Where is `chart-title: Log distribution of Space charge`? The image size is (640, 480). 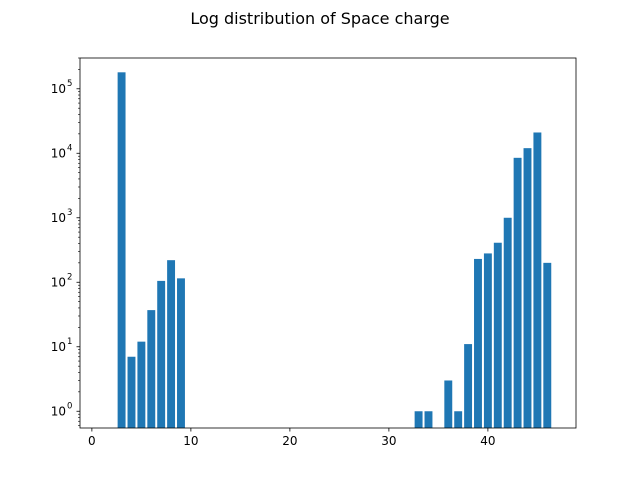
chart-title: Log distribution of Space charge is located at coordinates (319, 18).